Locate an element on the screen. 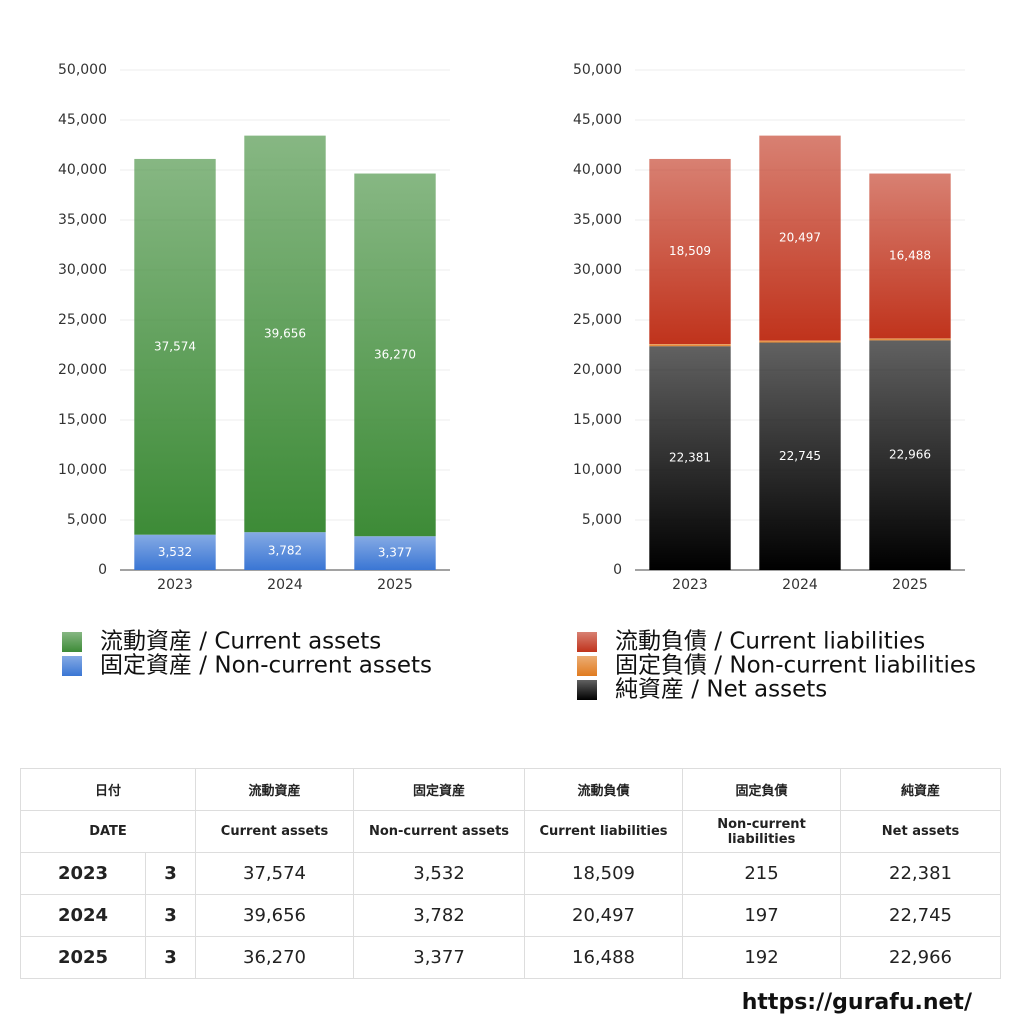  table-cell: 39,656 is located at coordinates (275, 915).